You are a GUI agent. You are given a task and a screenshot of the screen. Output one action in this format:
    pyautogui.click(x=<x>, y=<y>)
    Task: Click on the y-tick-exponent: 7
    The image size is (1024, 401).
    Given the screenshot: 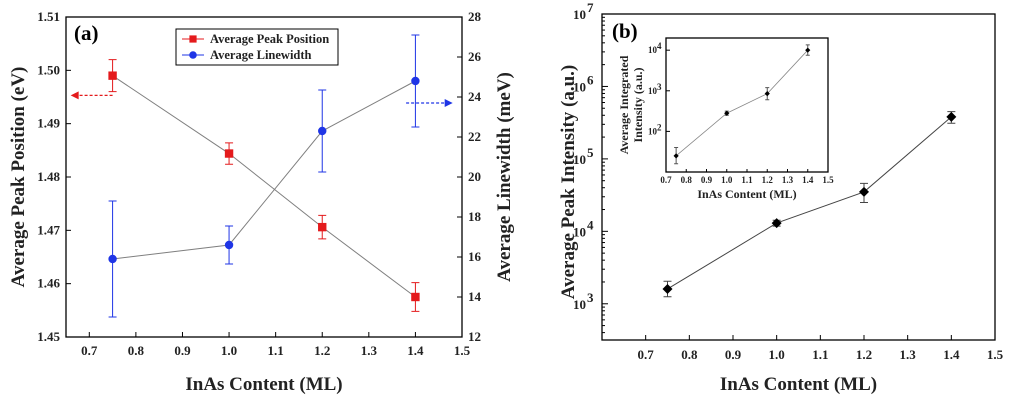 What is the action you would take?
    pyautogui.click(x=590, y=7)
    